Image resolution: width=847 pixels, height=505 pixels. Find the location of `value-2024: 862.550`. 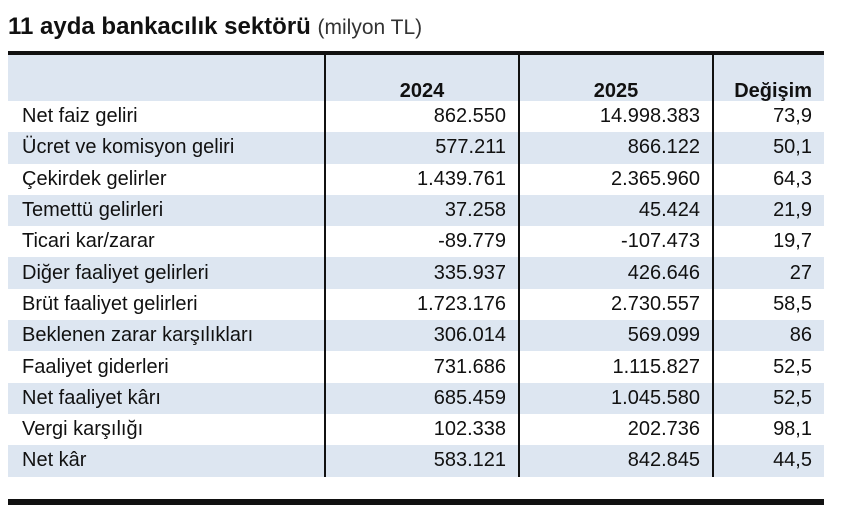

value-2024: 862.550 is located at coordinates (421, 117).